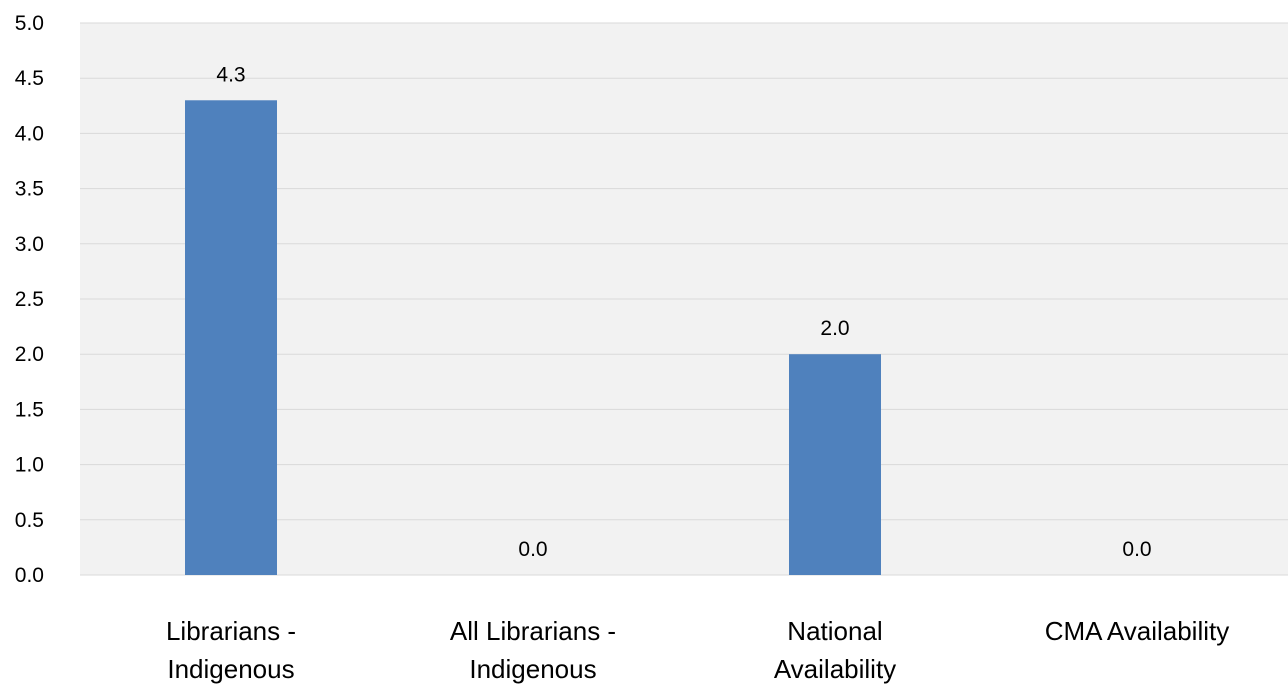  I want to click on y-tick-label: 2.5, so click(29, 299).